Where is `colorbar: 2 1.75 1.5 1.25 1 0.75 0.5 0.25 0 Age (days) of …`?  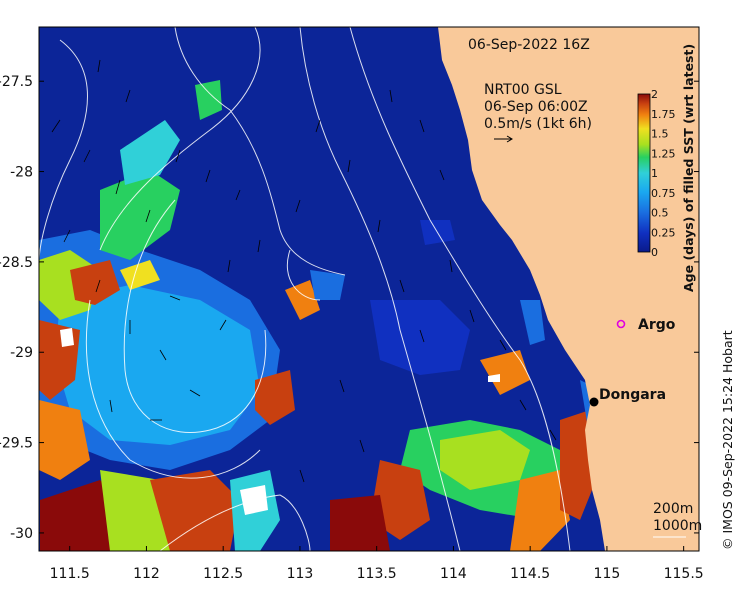
colorbar: 2 1.75 1.5 1.25 1 0.75 0.5 0.25 0 Age (days) of … is located at coordinates (666, 168).